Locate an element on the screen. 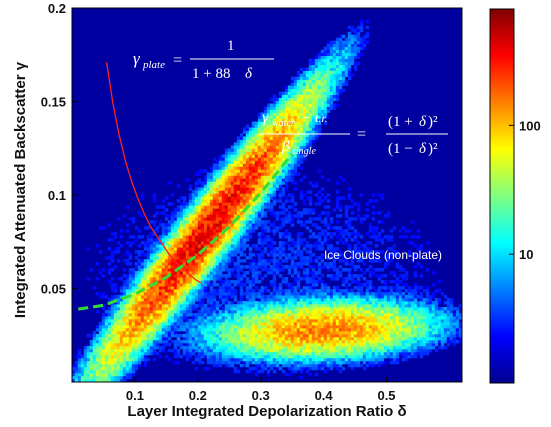  x-axis-label: Layer Integrated Depolarization Ratio δ is located at coordinates (266, 411).